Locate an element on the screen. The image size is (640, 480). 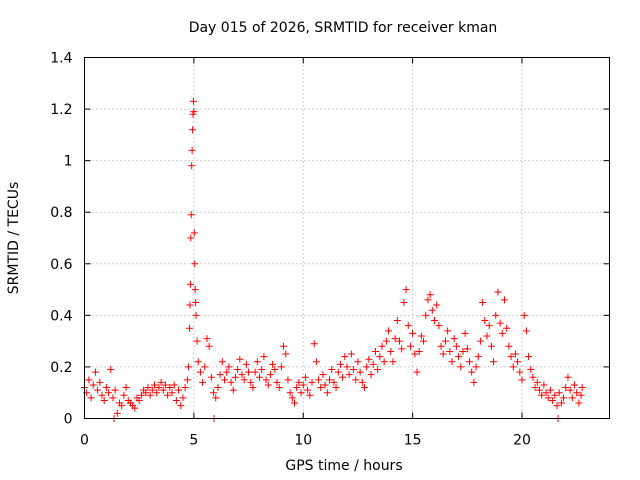
y-axis-label: SRMTID / TECUs is located at coordinates (14, 238).